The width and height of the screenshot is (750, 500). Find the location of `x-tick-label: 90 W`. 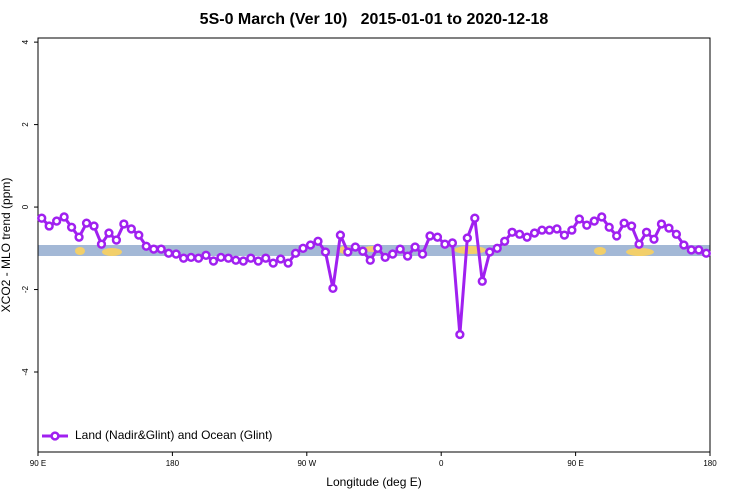

x-tick-label: 90 W is located at coordinates (306, 463).